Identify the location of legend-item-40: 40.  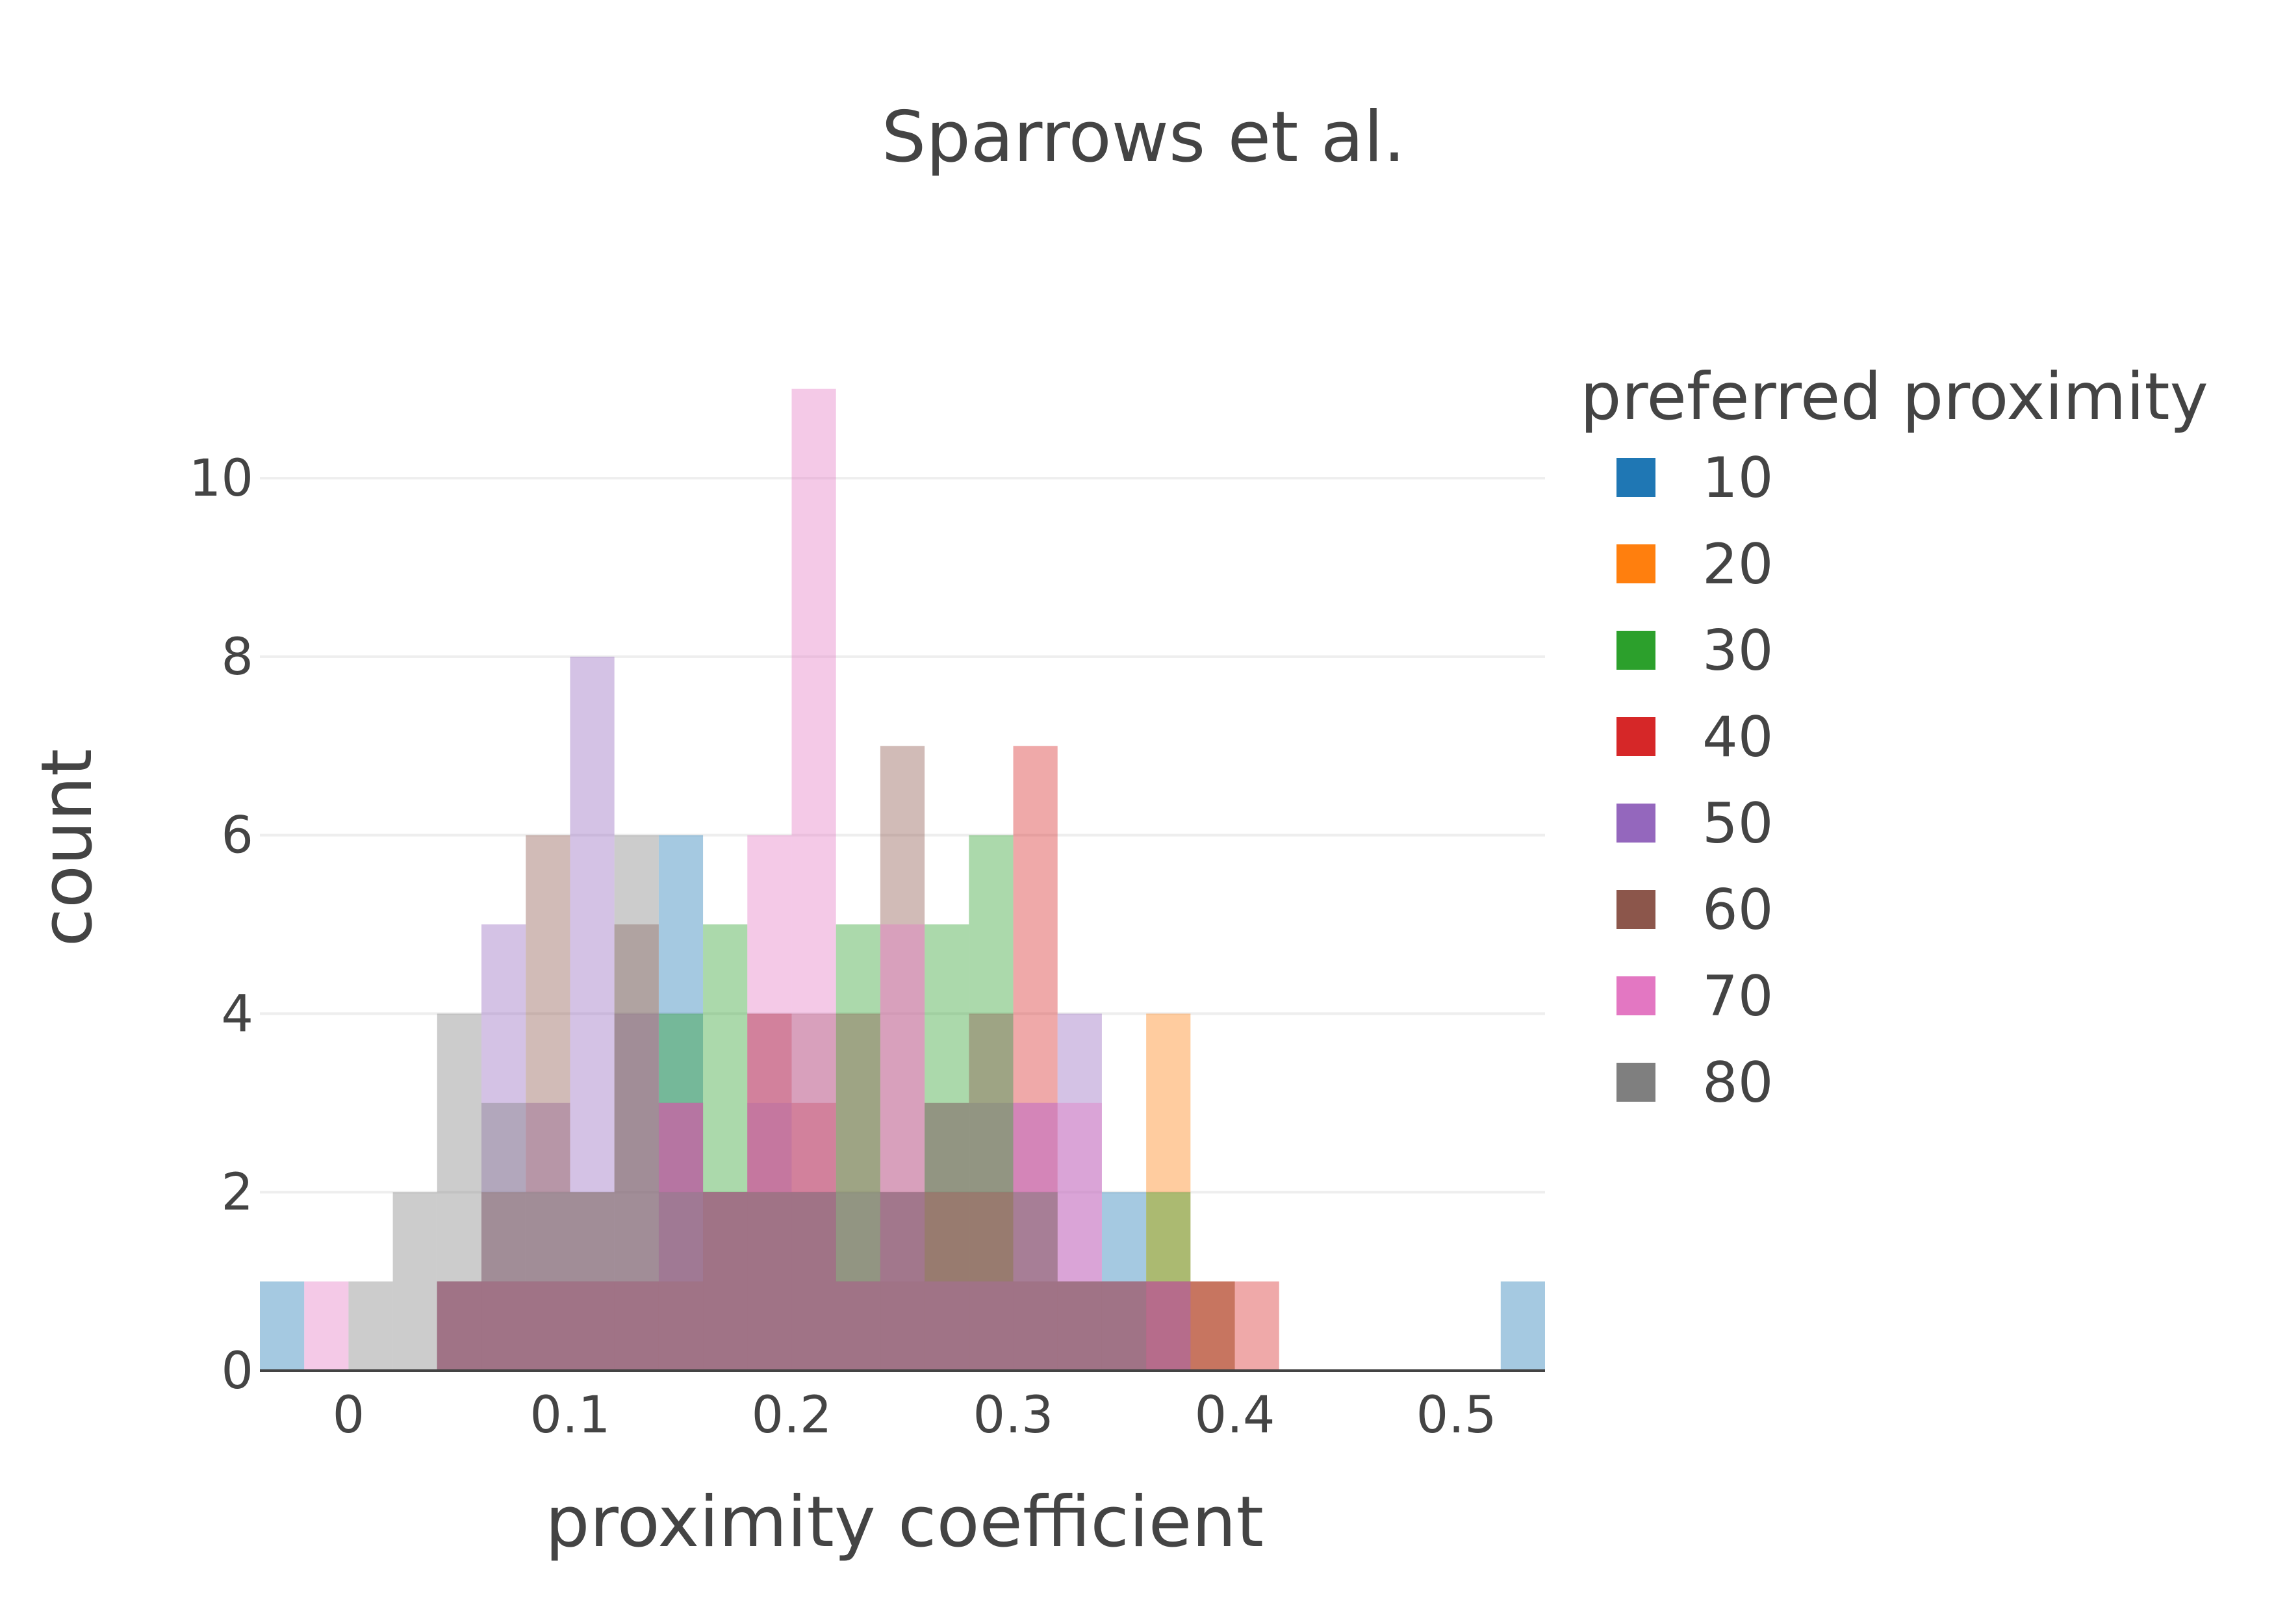
(1694, 737).